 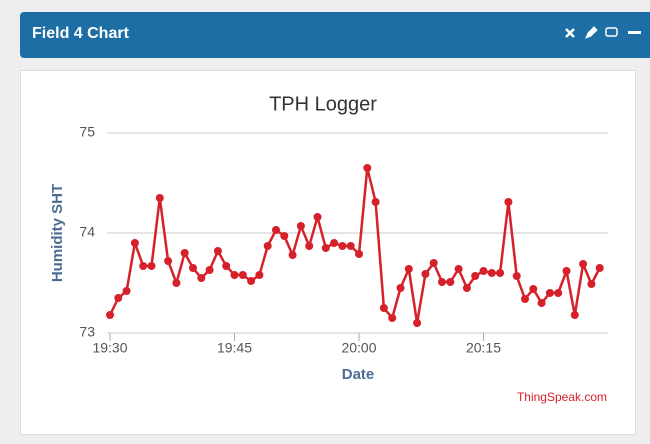 I want to click on close-icon, so click(x=570, y=33).